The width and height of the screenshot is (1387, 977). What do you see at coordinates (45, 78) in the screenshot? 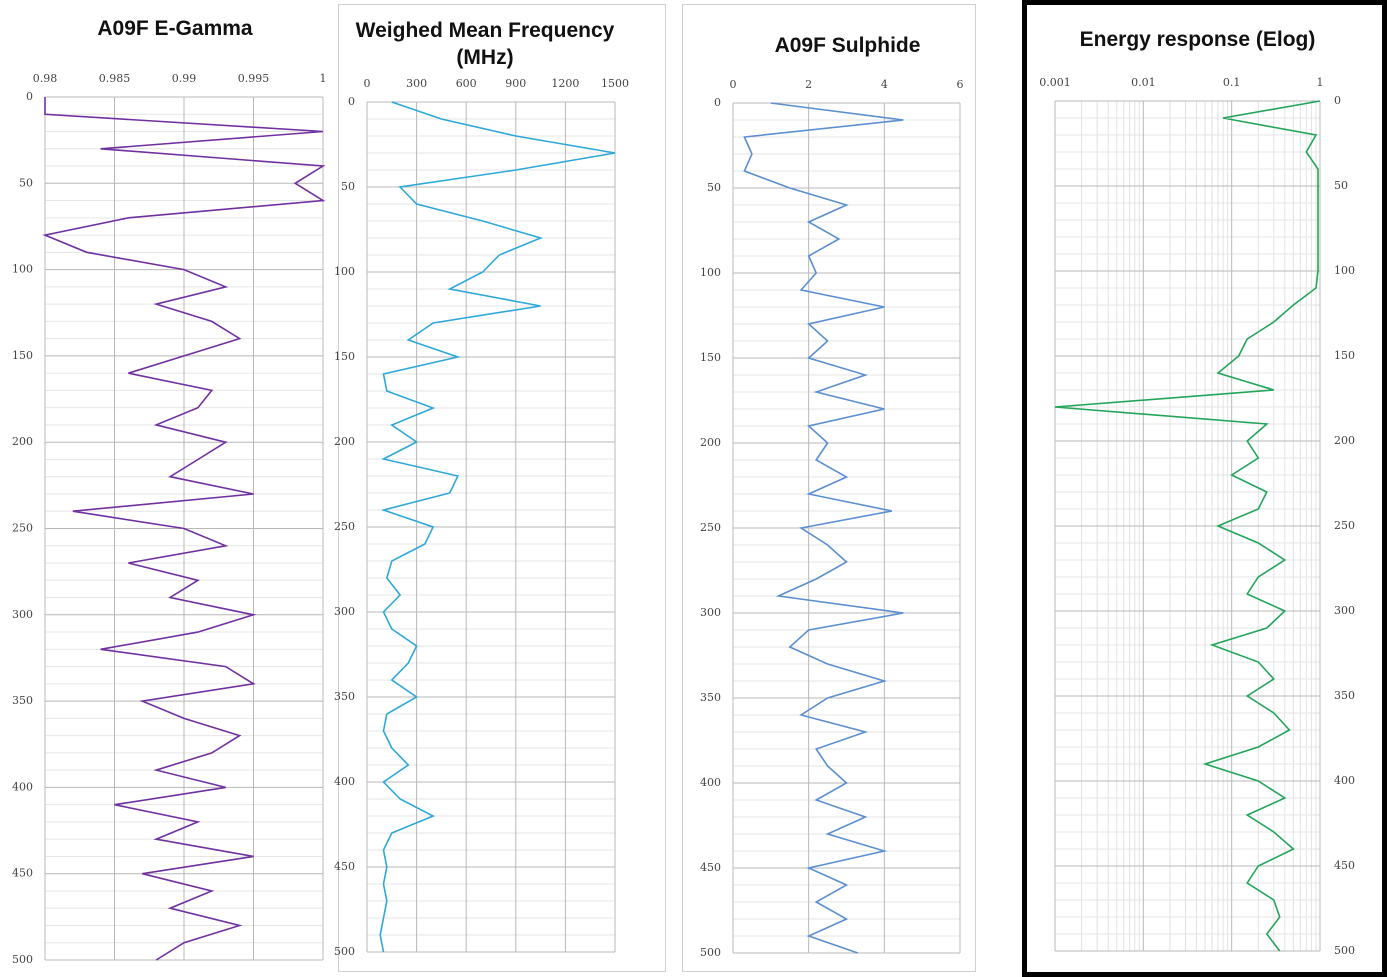
I see `x-tick-label: 0.98` at bounding box center [45, 78].